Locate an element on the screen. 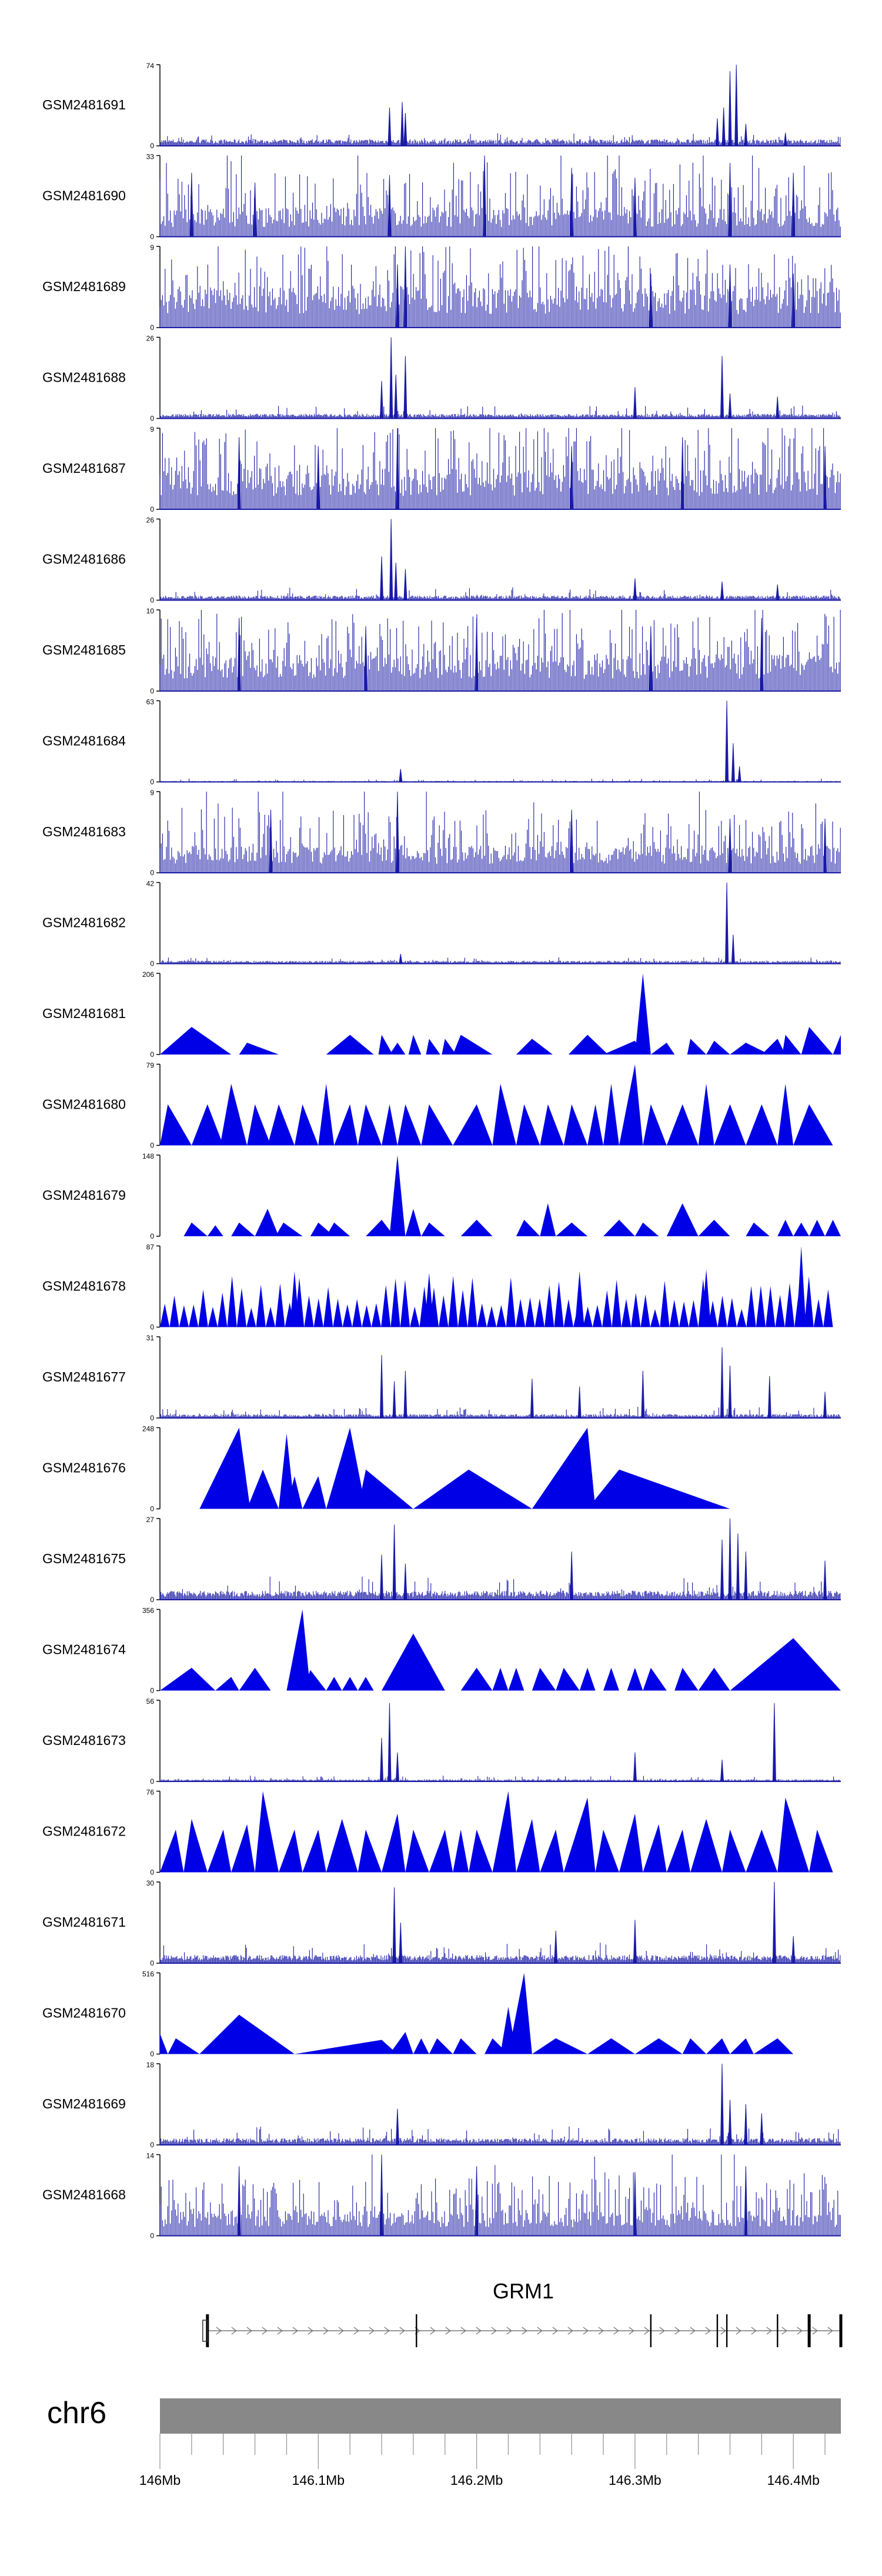 This screenshot has height=2576, width=882. track-GSM2481668: GSM2481668 14 0 is located at coordinates (441, 2196).